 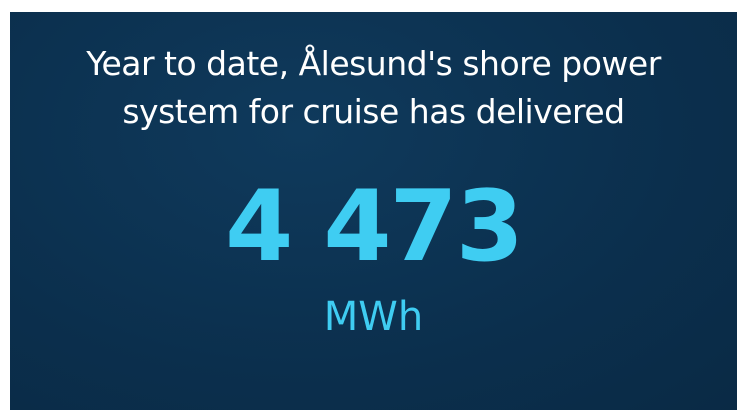 What do you see at coordinates (373, 317) in the screenshot?
I see `stat-unit: MWh` at bounding box center [373, 317].